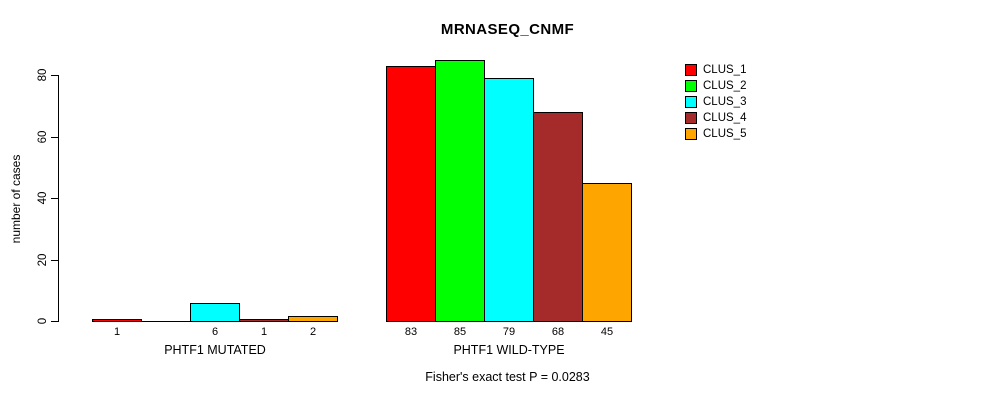  I want to click on legend-item-label: CLUS_5, so click(725, 134).